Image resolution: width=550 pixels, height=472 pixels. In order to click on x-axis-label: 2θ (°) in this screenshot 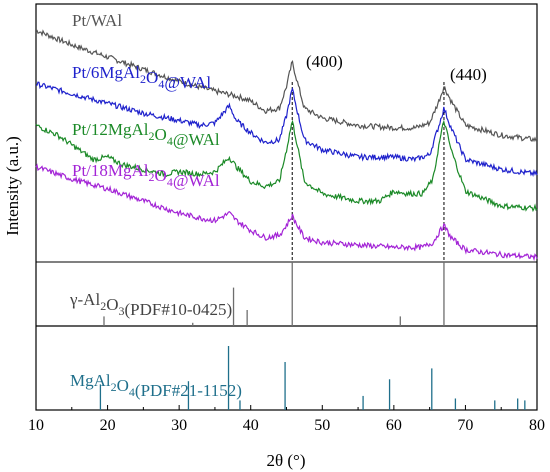, I will do `click(285, 460)`.